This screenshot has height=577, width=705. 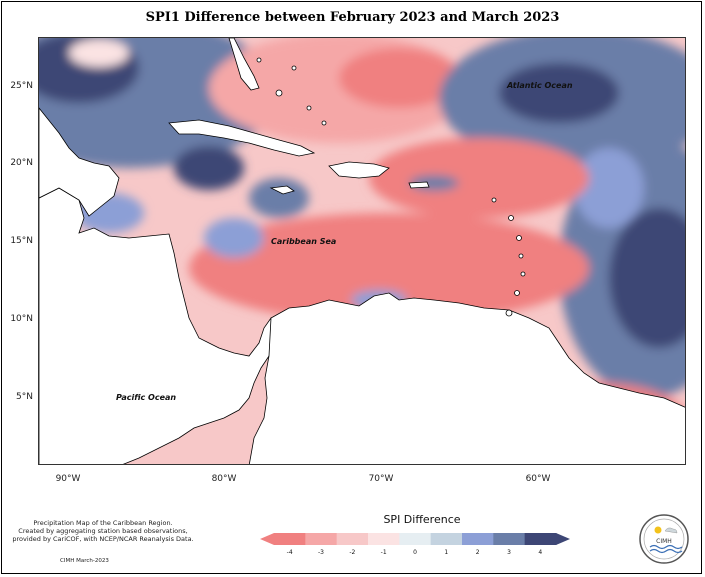 What do you see at coordinates (209, 168) in the screenshot?
I see `spi-patch-cuba-blue` at bounding box center [209, 168].